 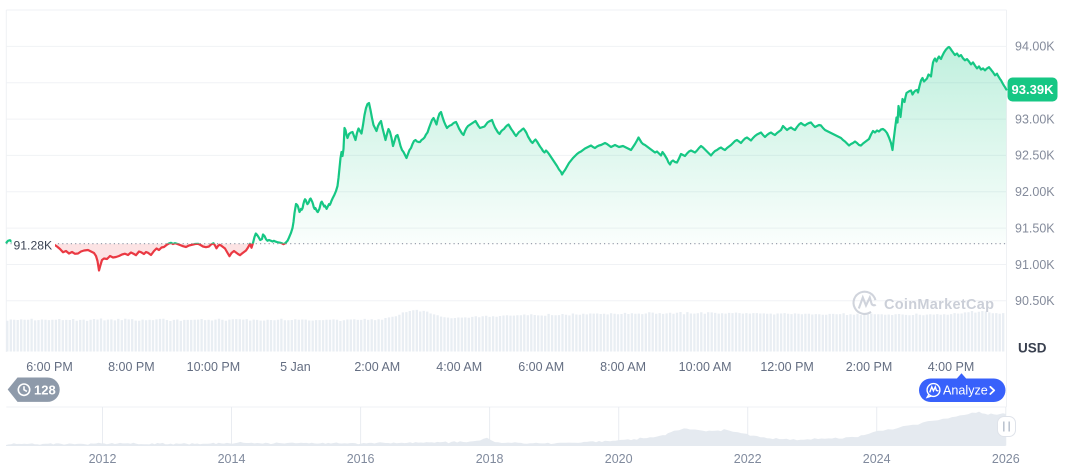 I want to click on svg-text: 2024, so click(x=877, y=459).